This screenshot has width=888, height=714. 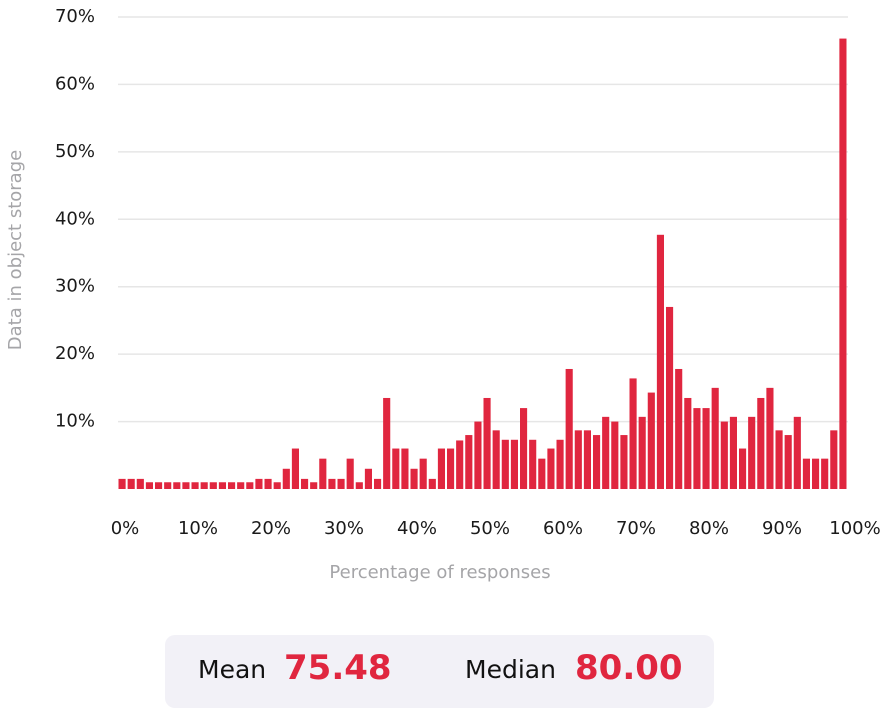 I want to click on summary-box: Mean 75.48 Median 80.00, so click(x=439, y=671).